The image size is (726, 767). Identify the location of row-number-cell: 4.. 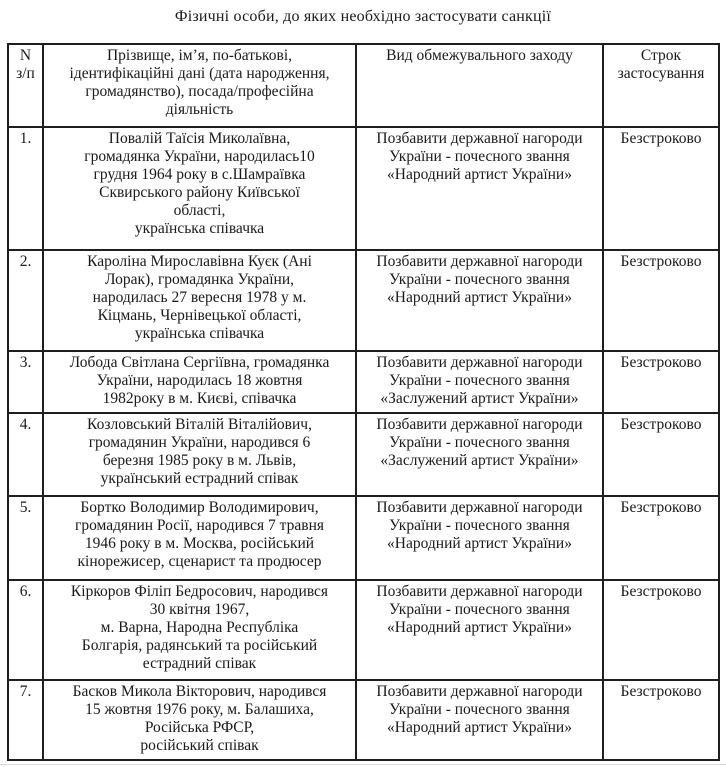
(25, 454).